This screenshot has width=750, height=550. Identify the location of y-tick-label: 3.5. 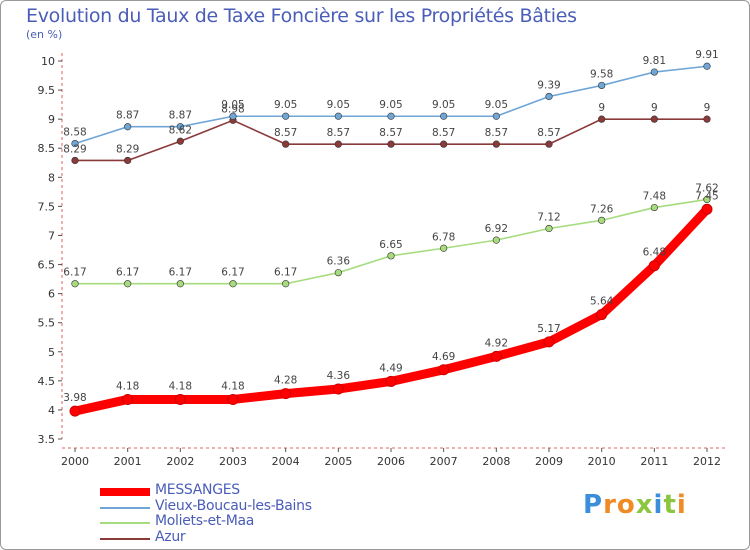
(47, 439).